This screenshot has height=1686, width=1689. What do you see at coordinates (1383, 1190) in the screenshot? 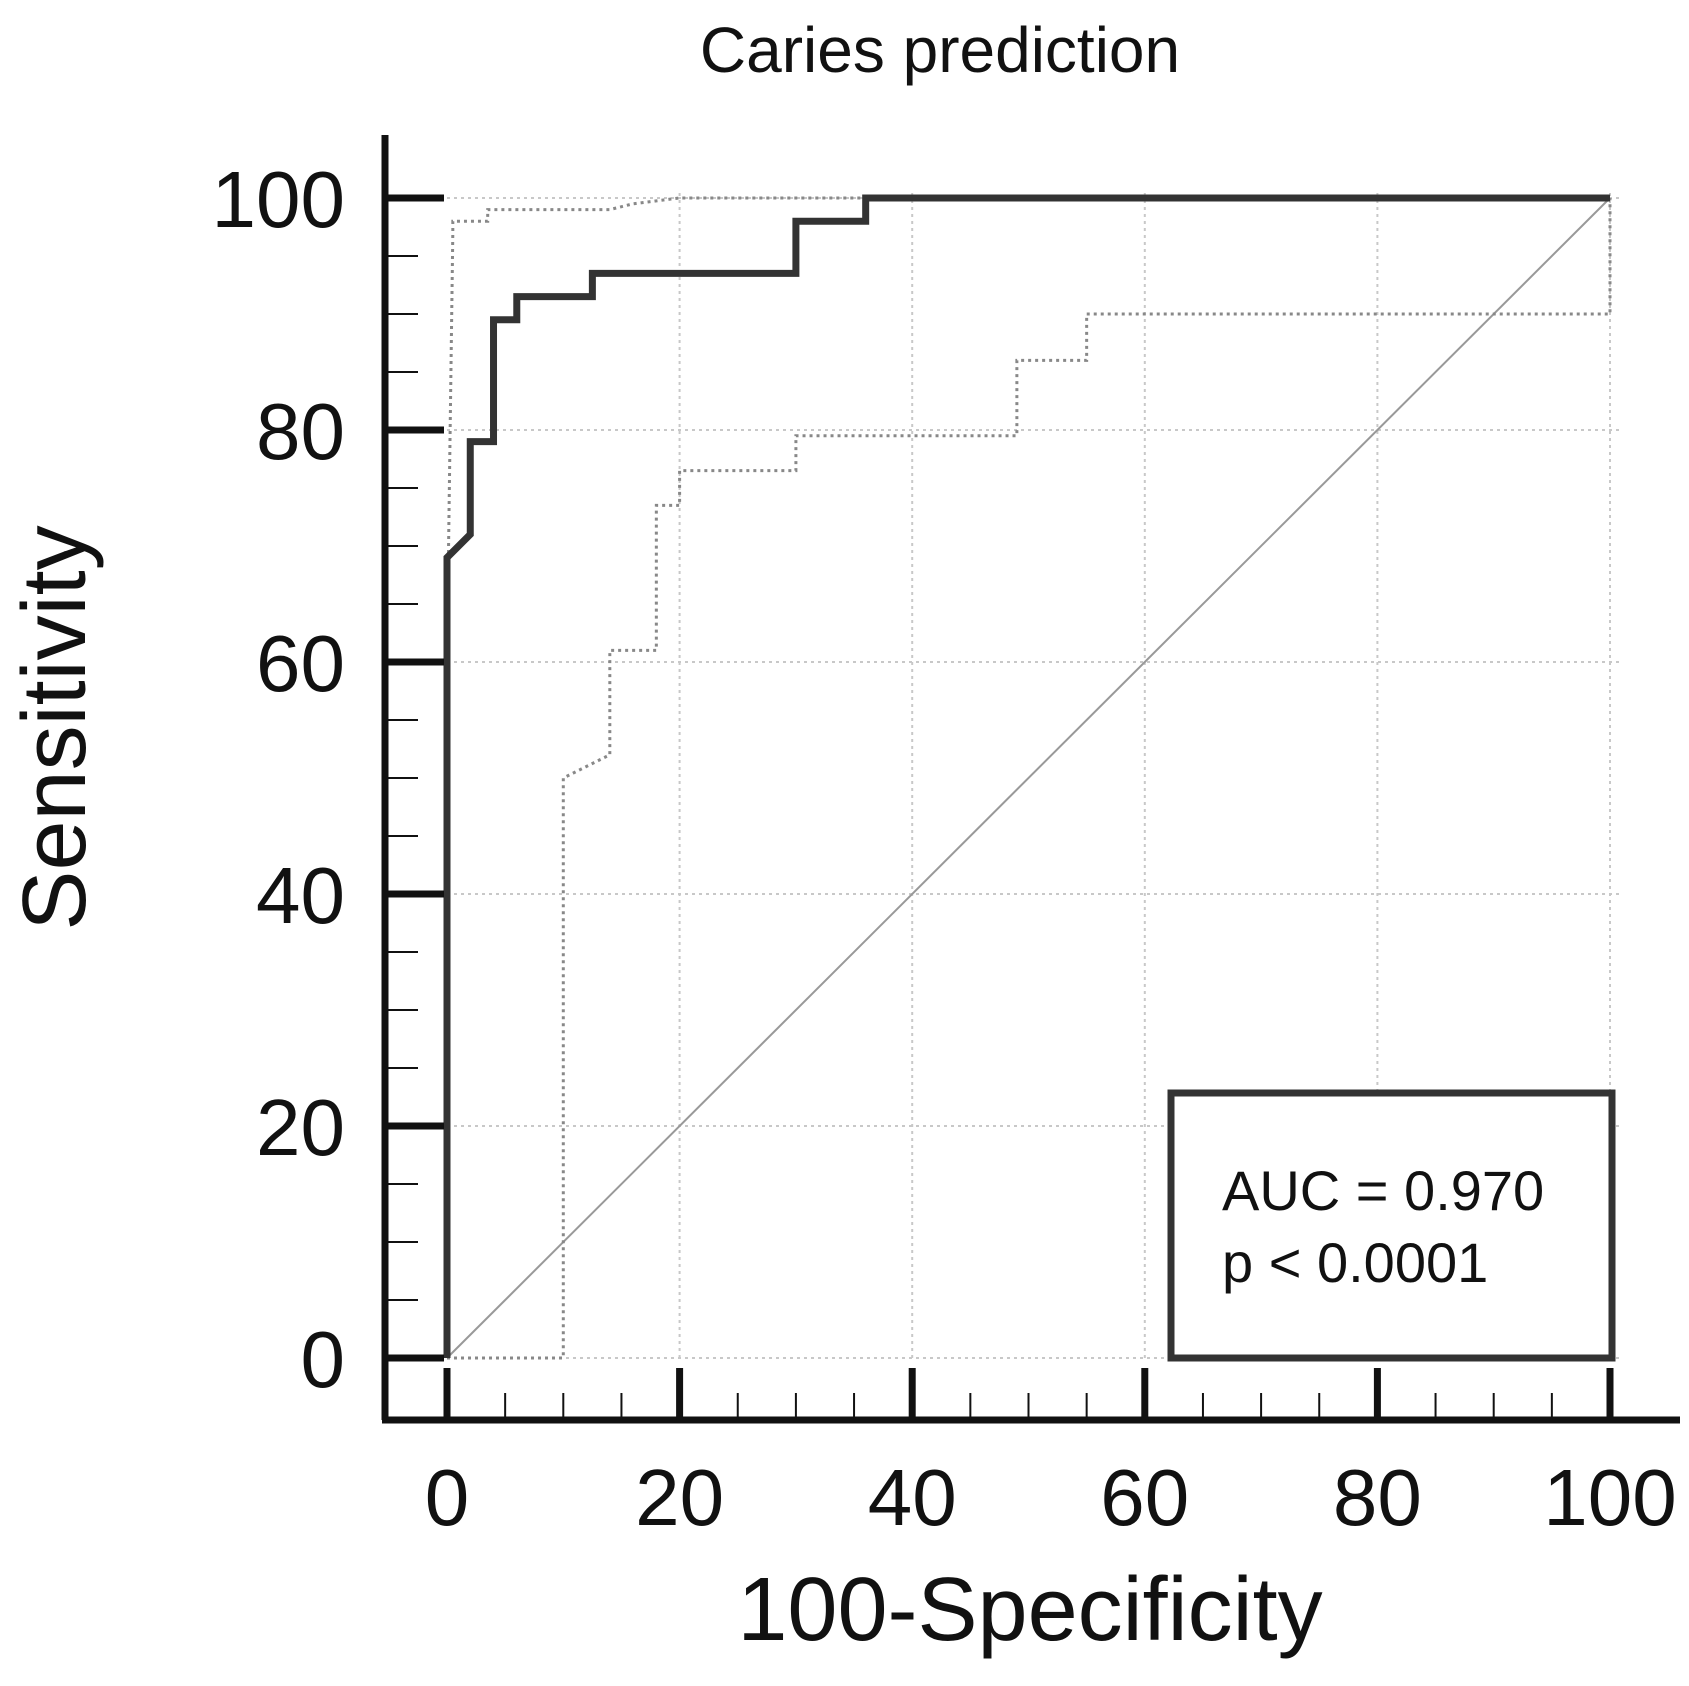
I see `auc-label: AUC = 0.970` at bounding box center [1383, 1190].